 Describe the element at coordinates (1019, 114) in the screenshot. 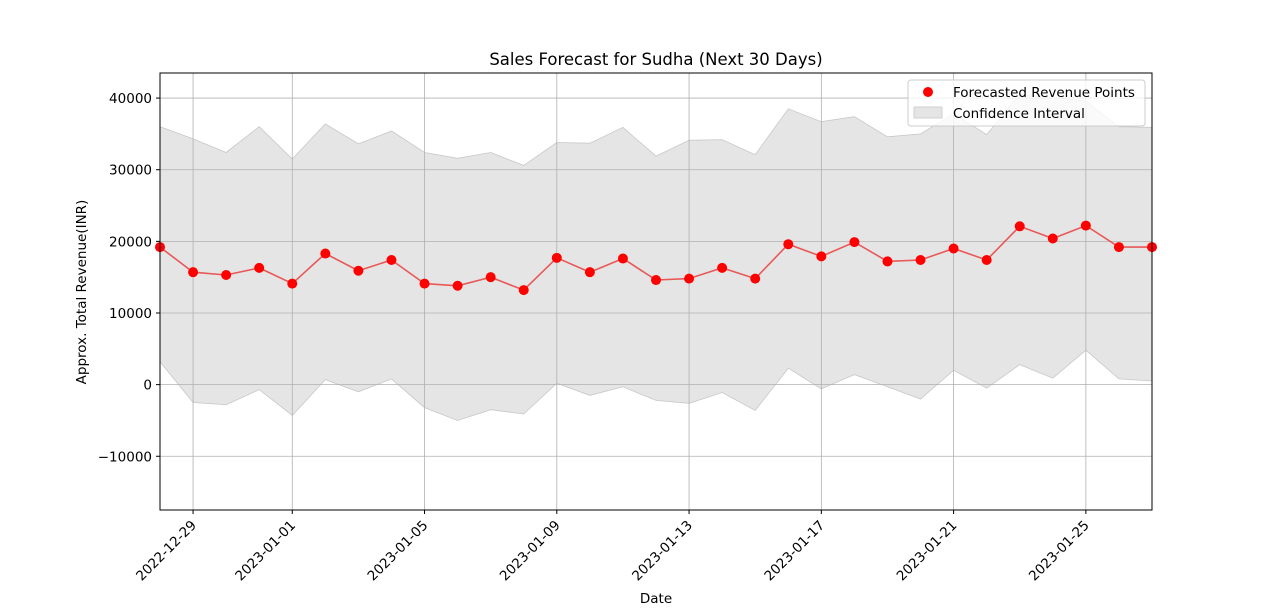

I see `legend-label-confidence: Confidence Interval` at that location.